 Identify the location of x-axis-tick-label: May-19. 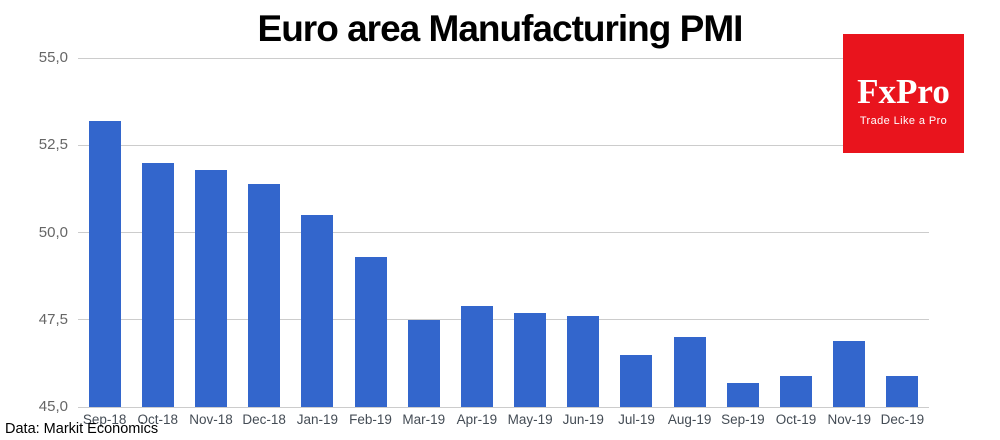
(530, 419).